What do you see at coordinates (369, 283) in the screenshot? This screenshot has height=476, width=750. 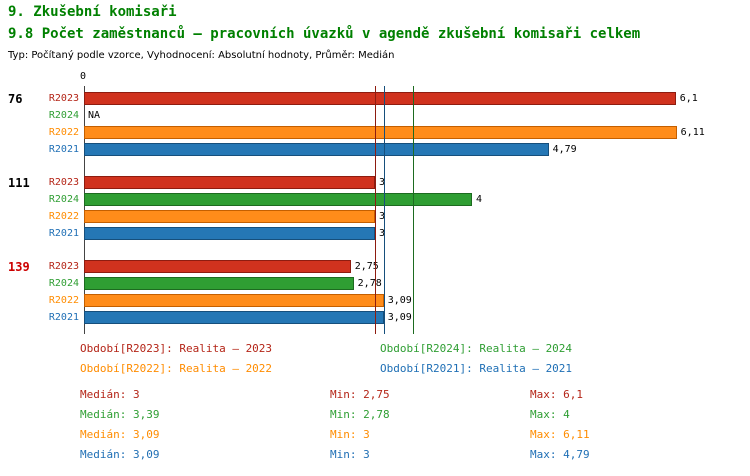 I see `bar-value: 2,78` at bounding box center [369, 283].